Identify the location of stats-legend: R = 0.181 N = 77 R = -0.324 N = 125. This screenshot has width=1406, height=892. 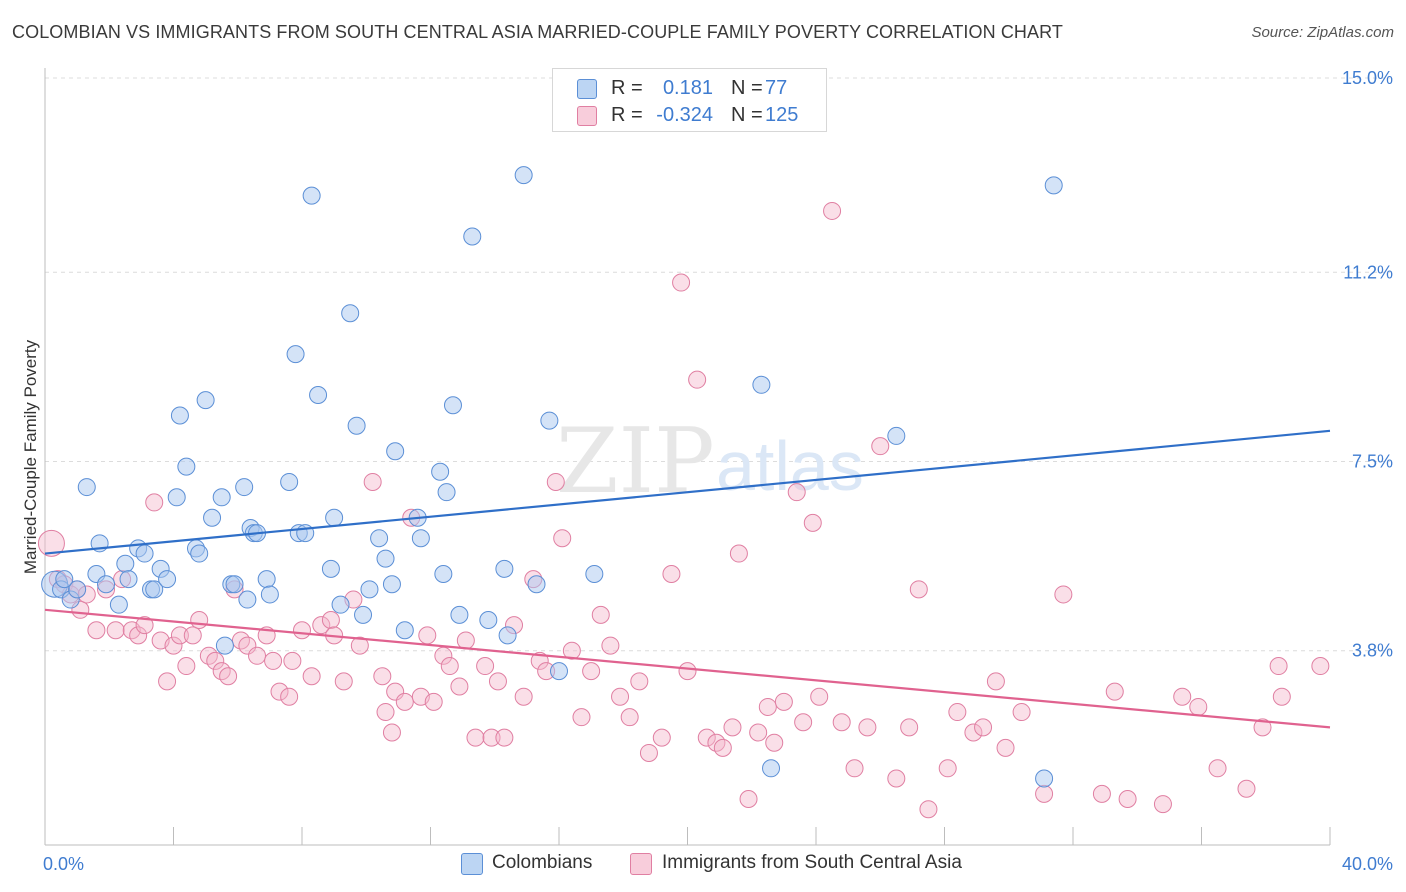
(689, 100).